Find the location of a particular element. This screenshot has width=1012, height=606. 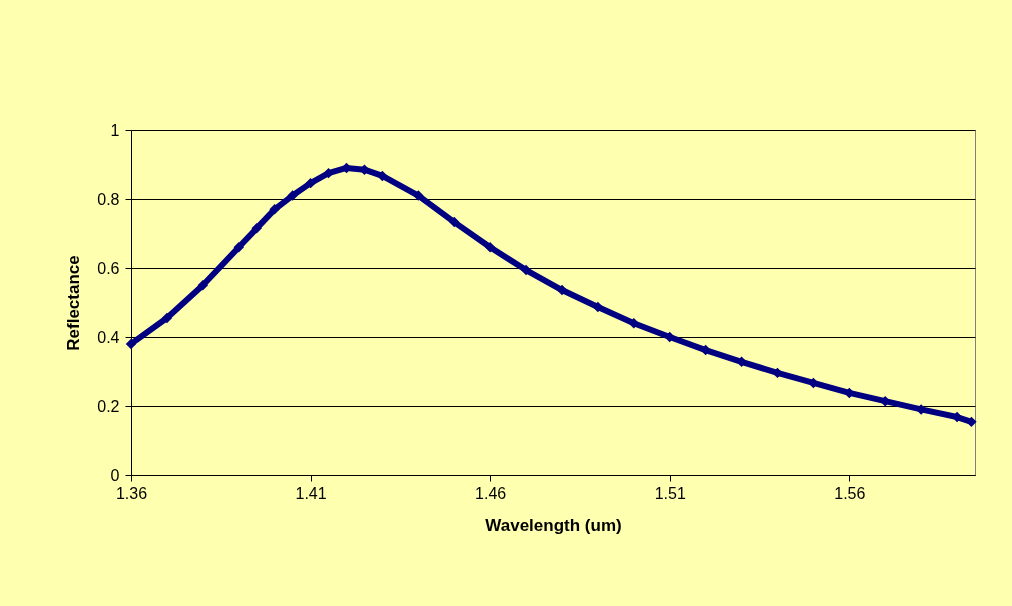

x-tick-label: 1.56 is located at coordinates (850, 493).